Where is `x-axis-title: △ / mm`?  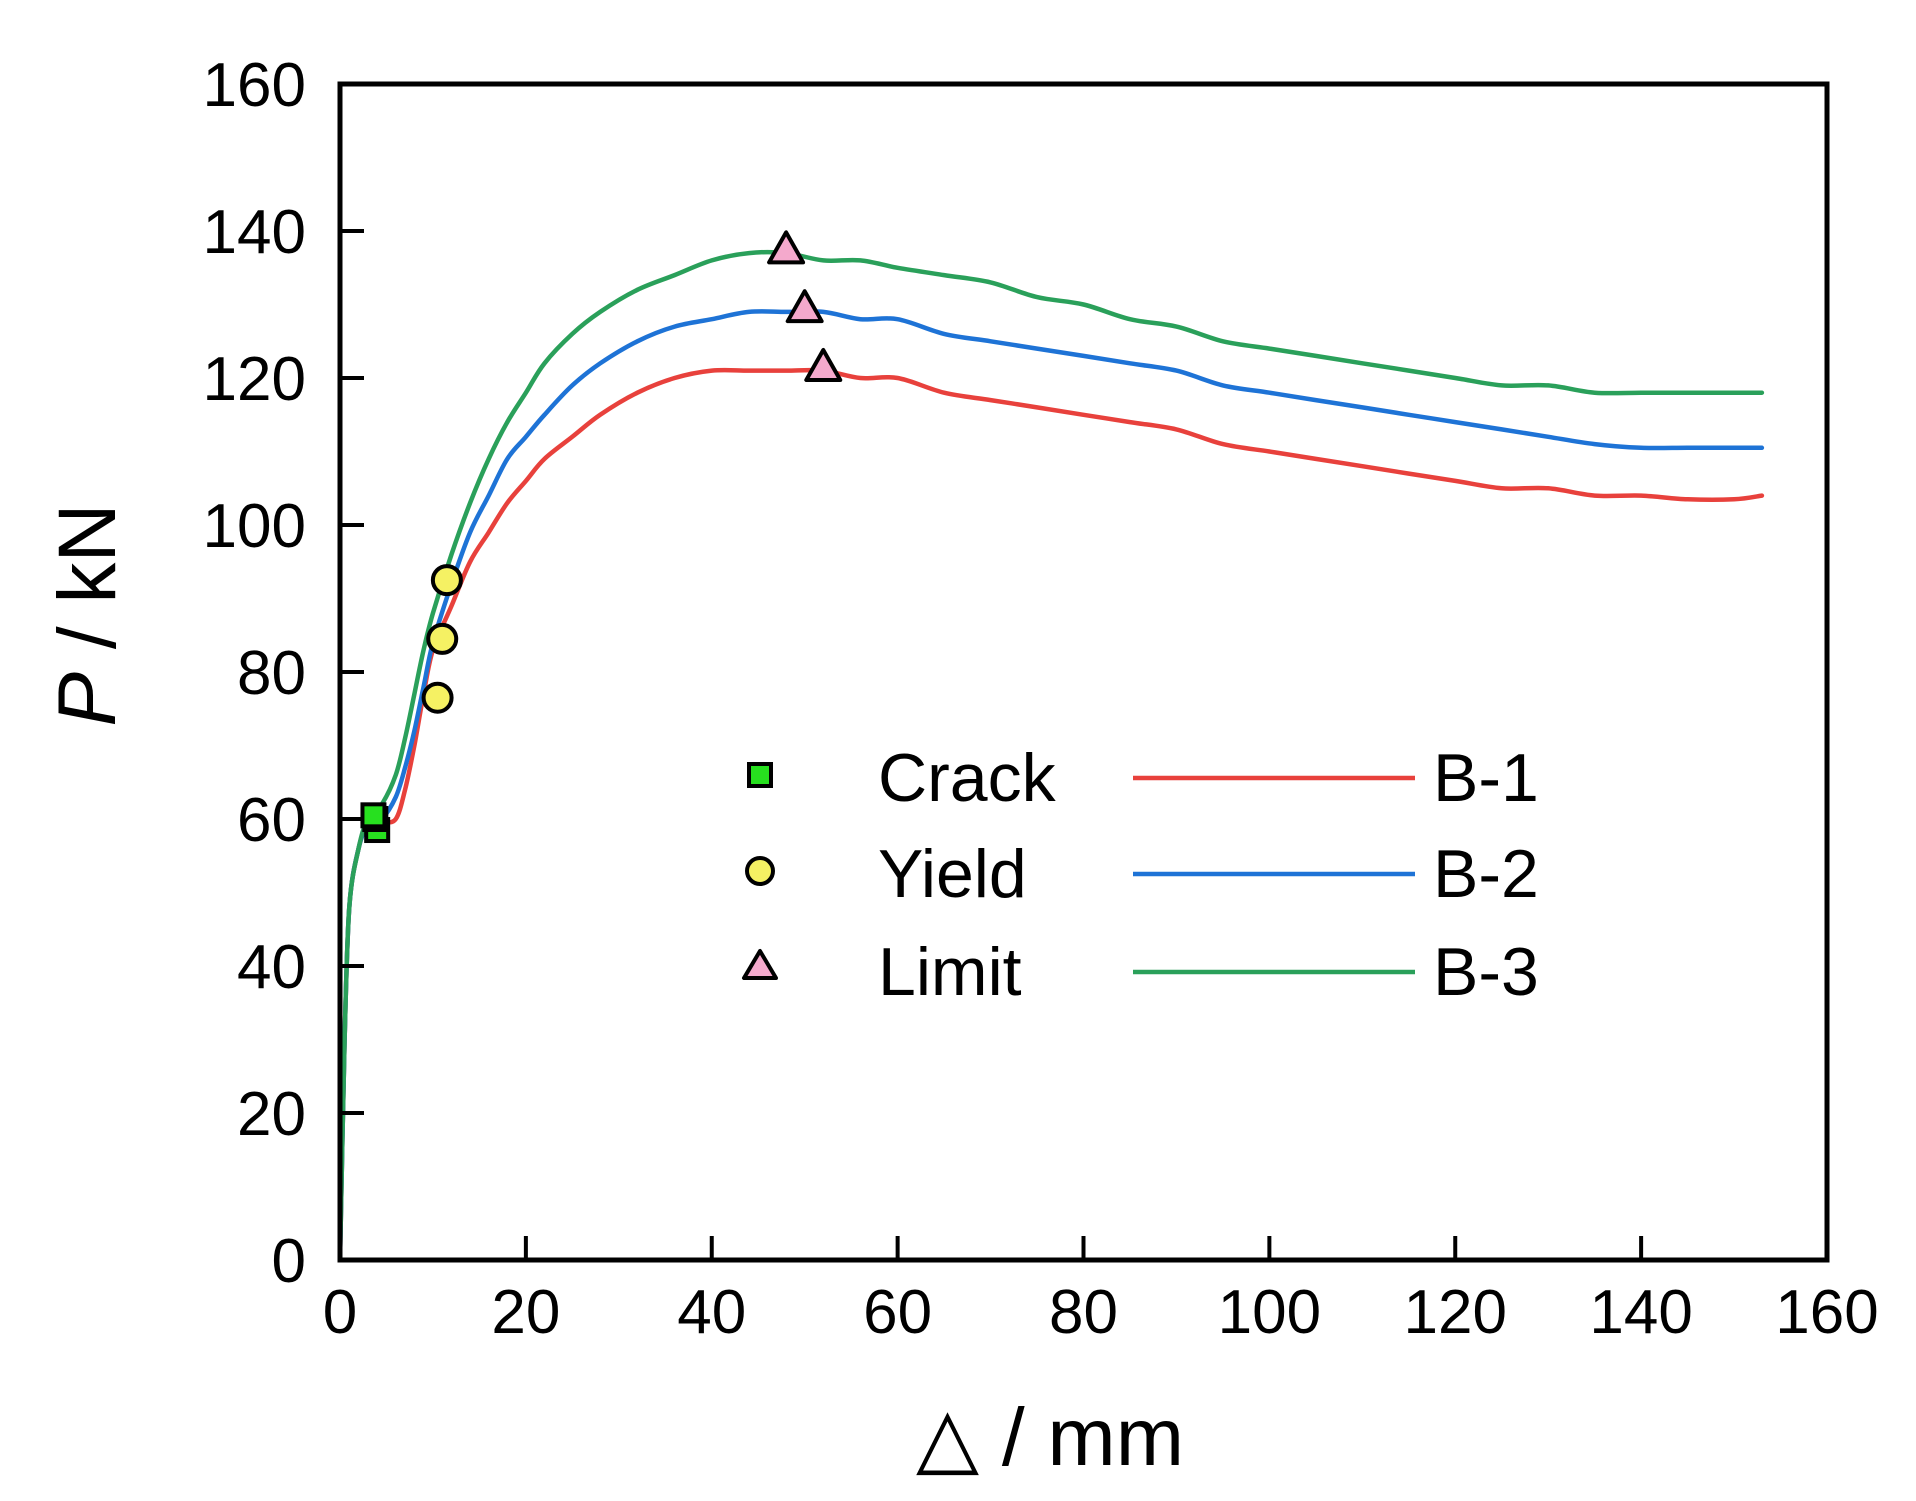 x-axis-title: △ / mm is located at coordinates (1050, 1437).